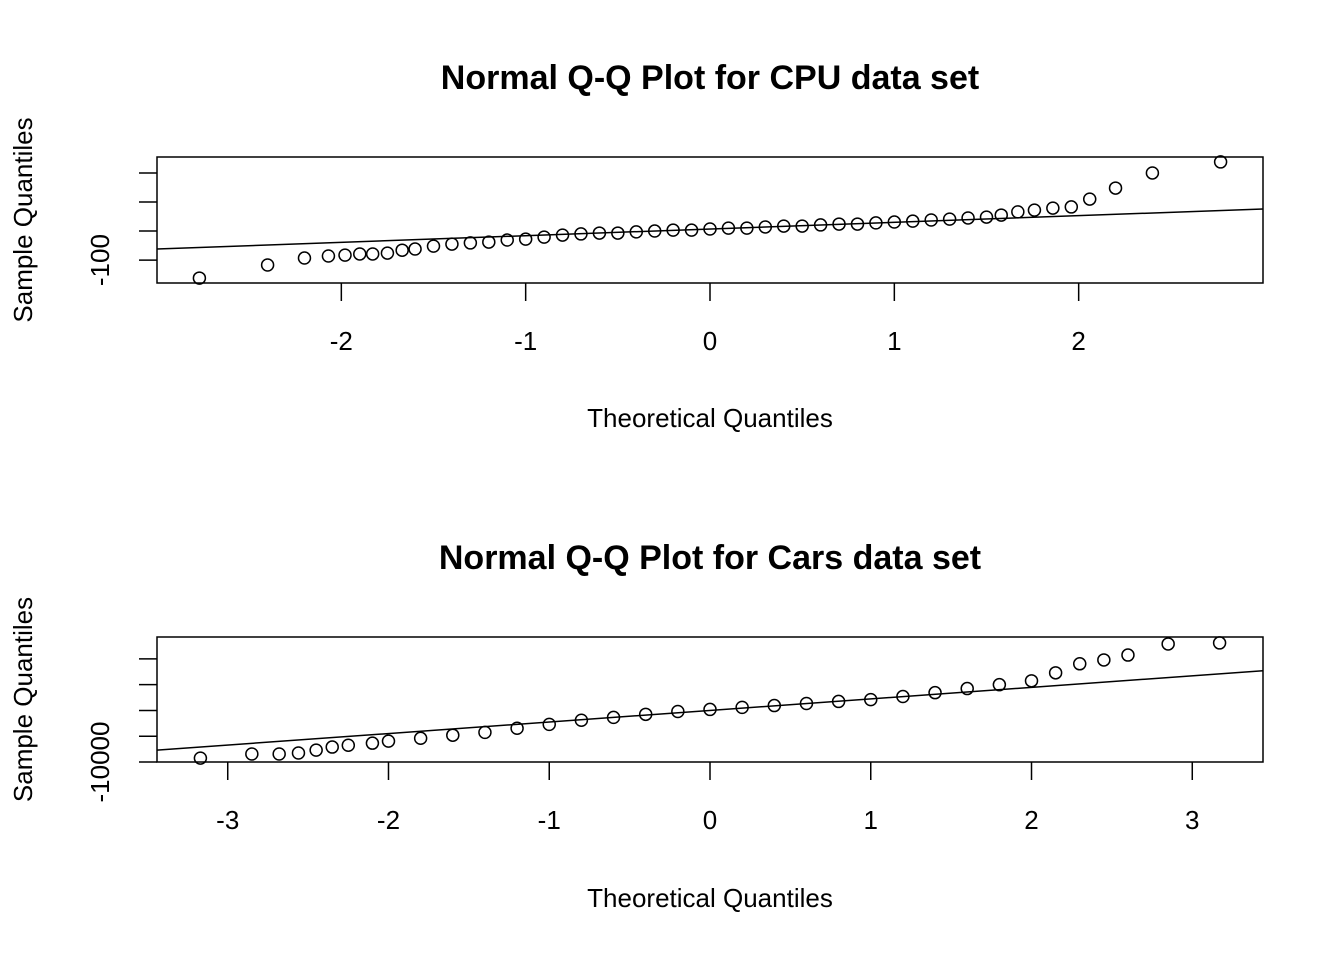 The image size is (1344, 960). Describe the element at coordinates (1192, 820) in the screenshot. I see `x-tick-label: 3` at that location.